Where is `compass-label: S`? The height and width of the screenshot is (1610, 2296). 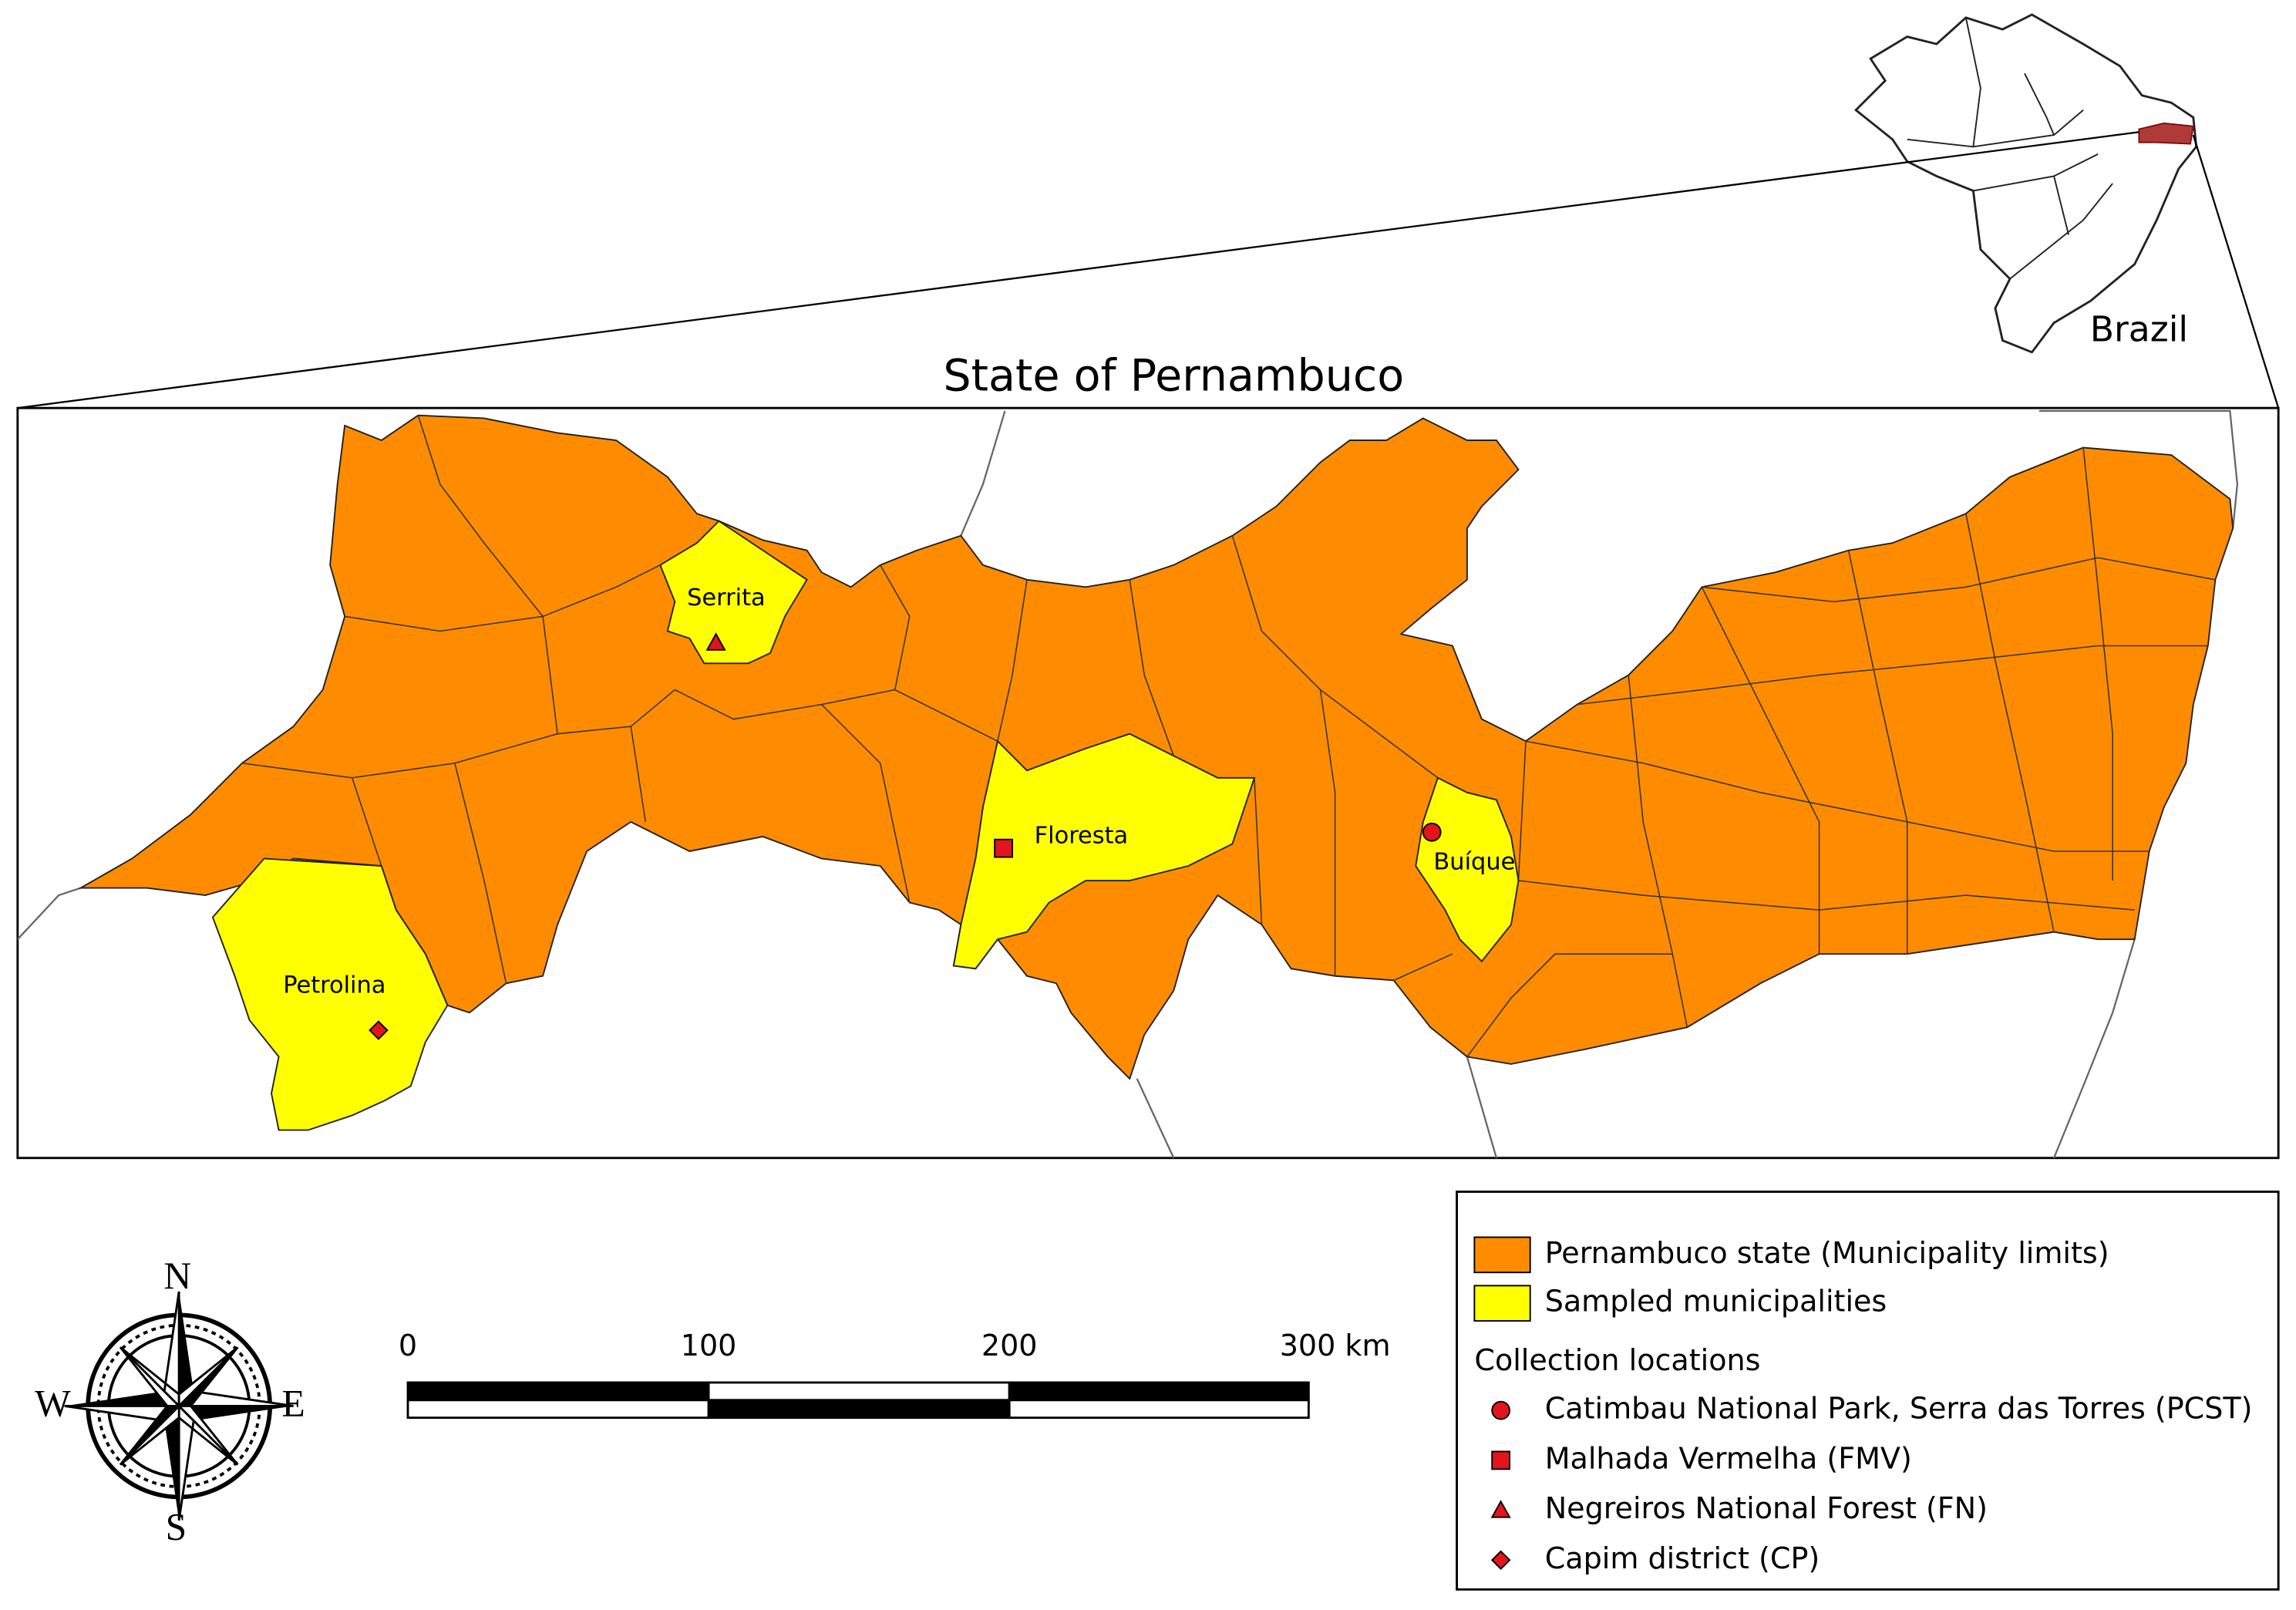
compass-label: S is located at coordinates (176, 1527).